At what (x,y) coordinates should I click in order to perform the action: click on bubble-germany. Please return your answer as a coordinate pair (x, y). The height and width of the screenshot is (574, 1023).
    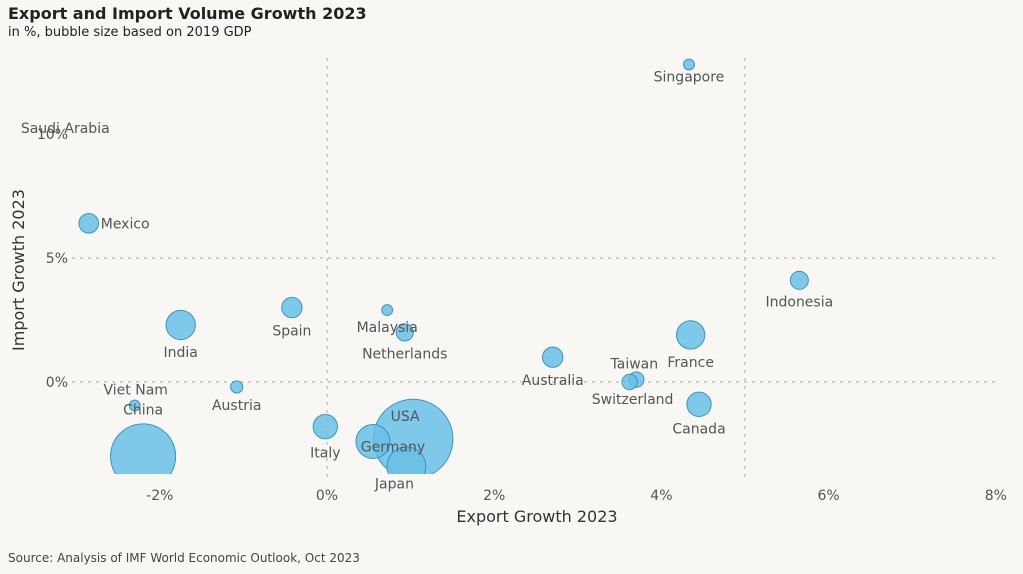
    Looking at the image, I should click on (373, 442).